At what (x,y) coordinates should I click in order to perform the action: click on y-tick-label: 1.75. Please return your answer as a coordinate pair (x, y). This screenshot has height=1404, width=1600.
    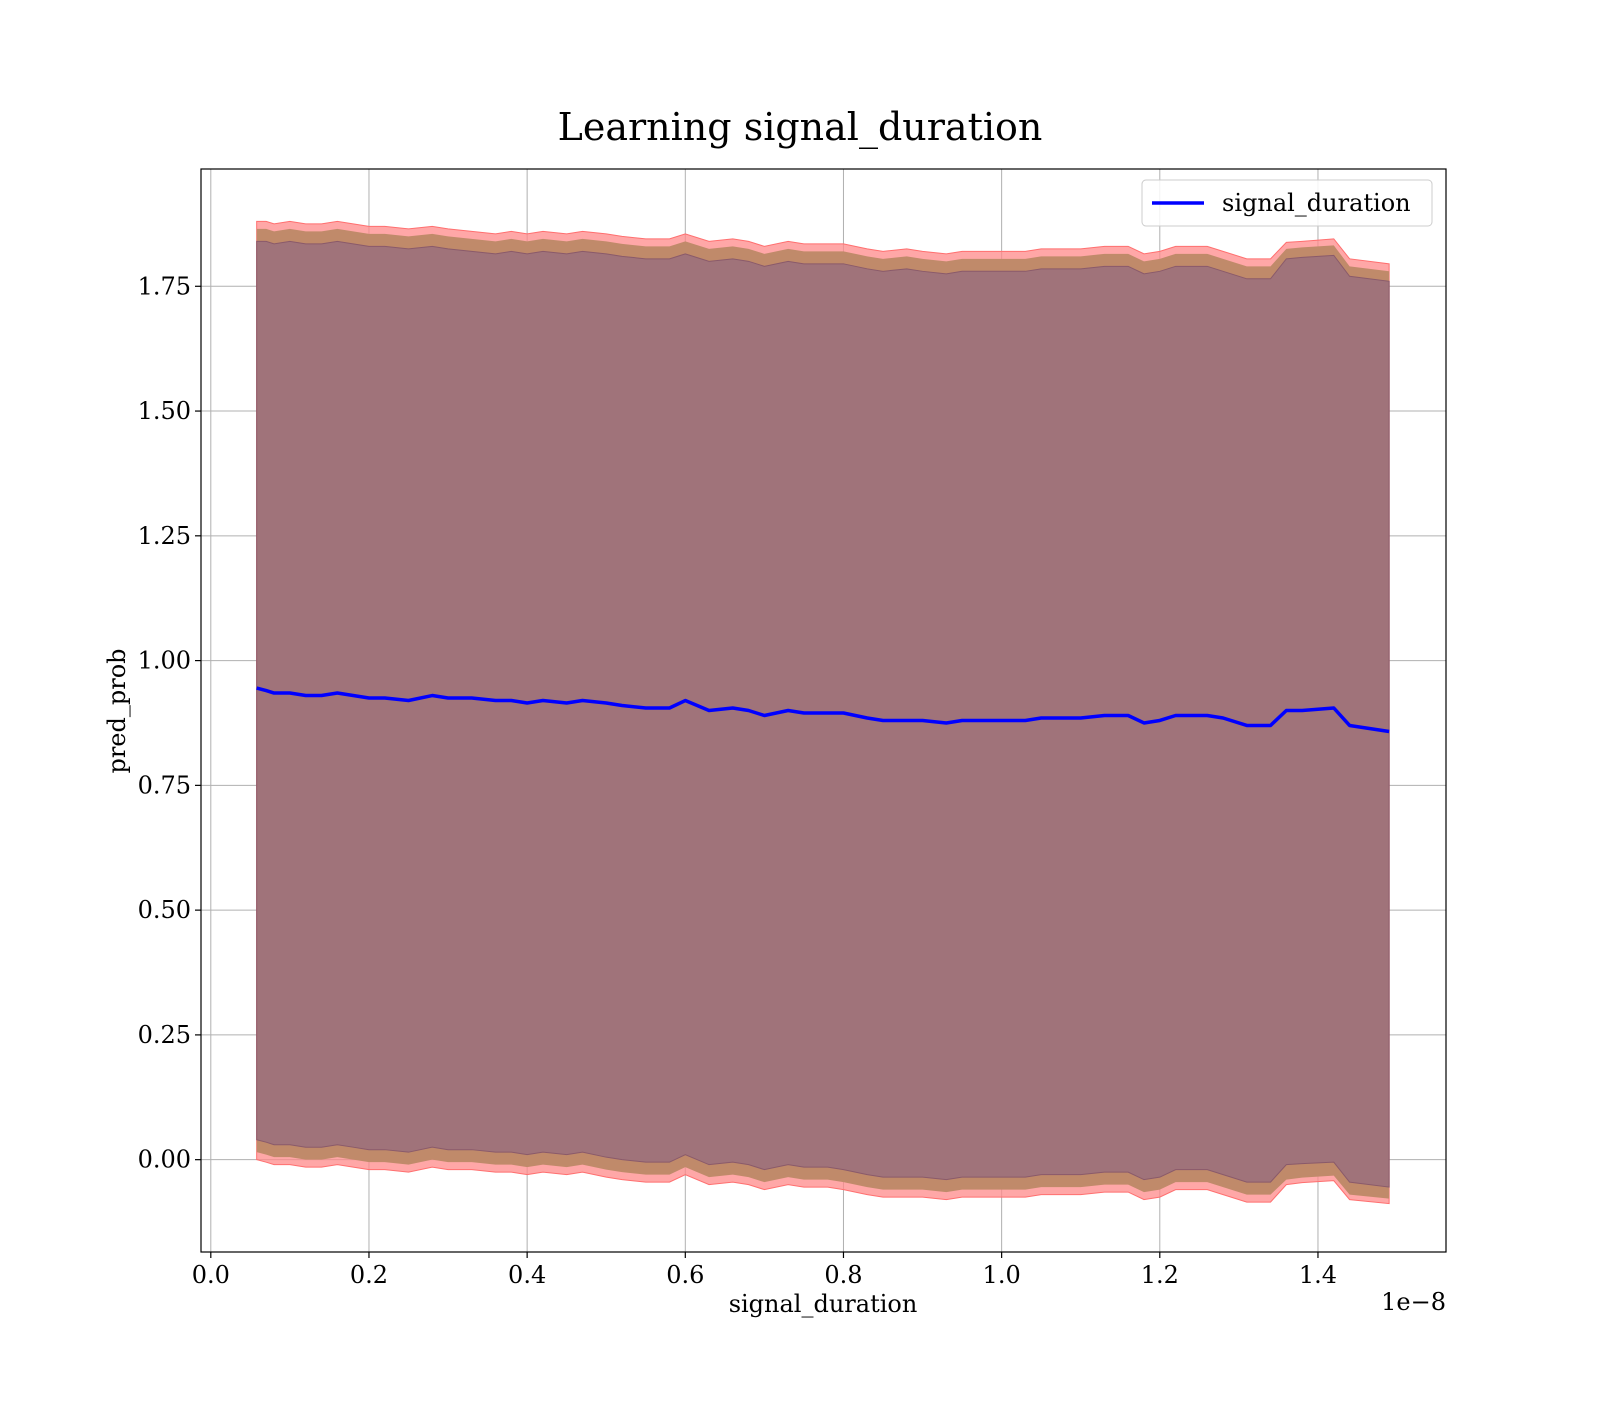
    Looking at the image, I should click on (164, 286).